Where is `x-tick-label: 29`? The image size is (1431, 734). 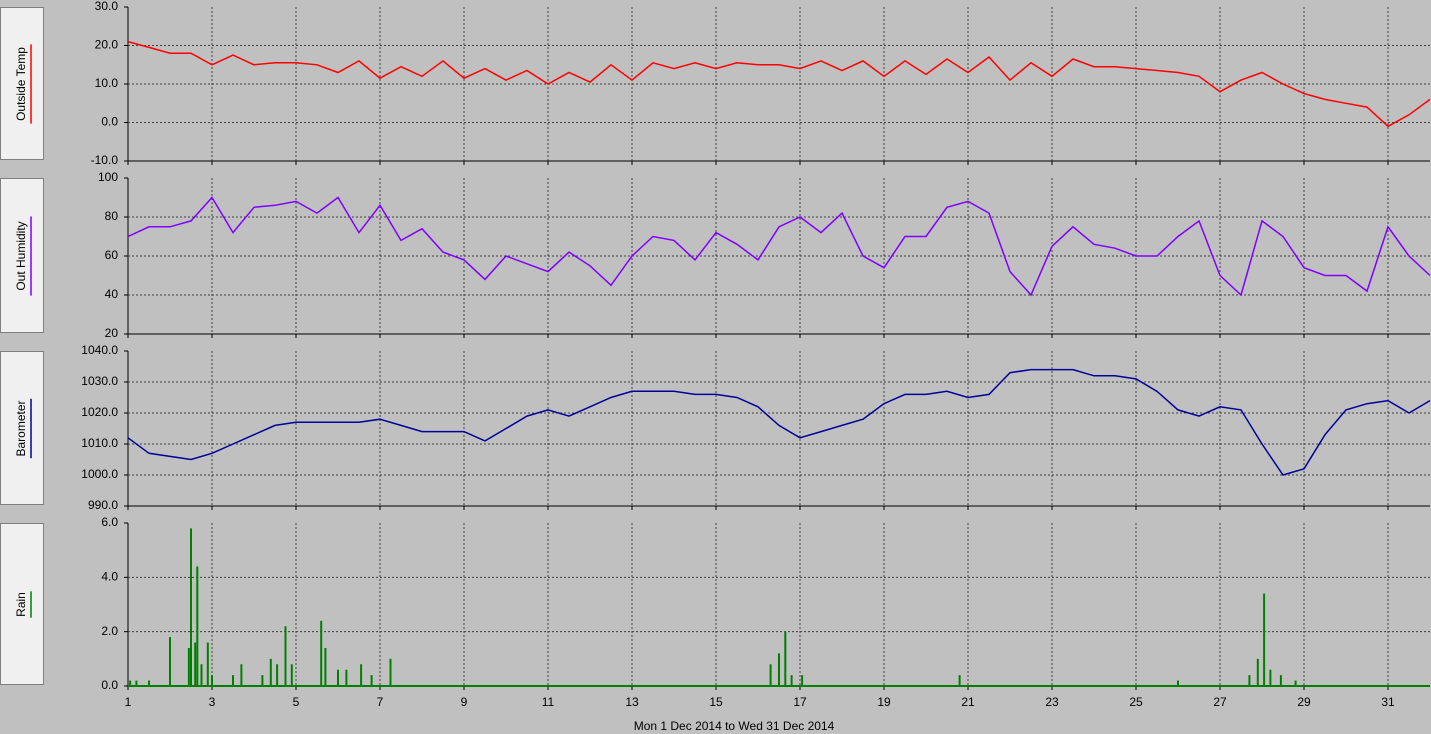
x-tick-label: 29 is located at coordinates (1304, 702).